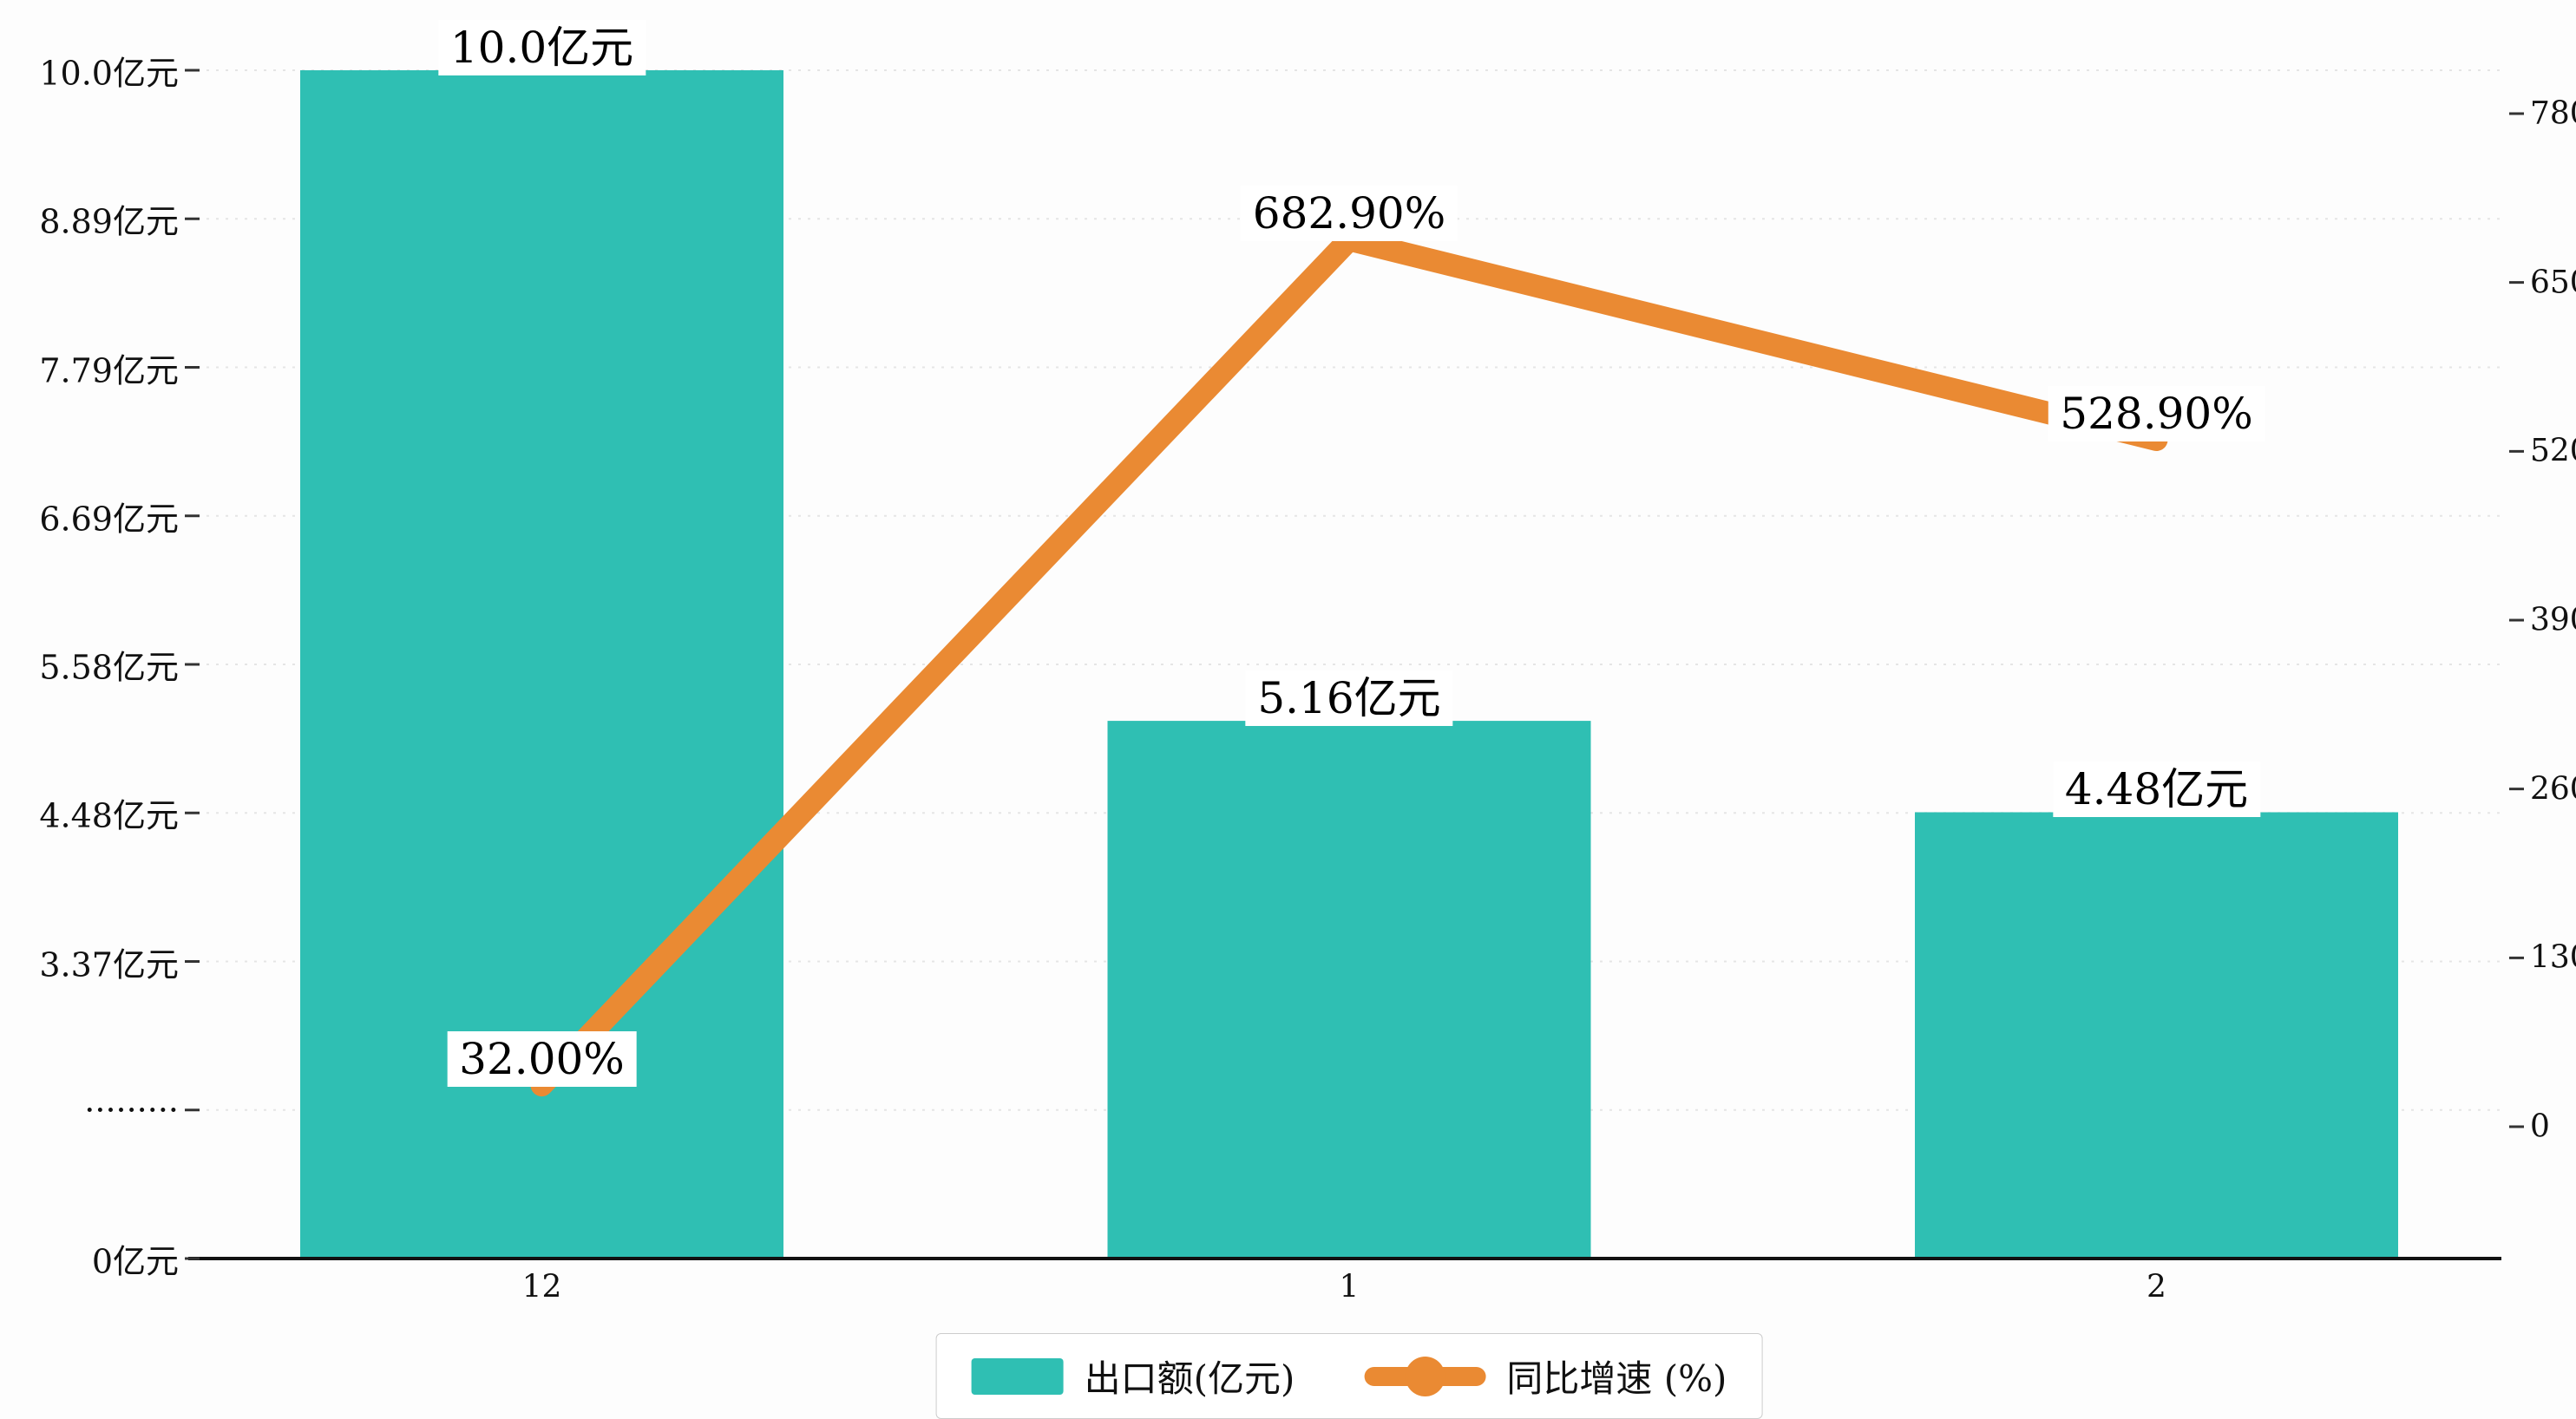 This screenshot has height=1419, width=2576. Describe the element at coordinates (542, 1059) in the screenshot. I see `line-value-label: 32.00%` at that location.